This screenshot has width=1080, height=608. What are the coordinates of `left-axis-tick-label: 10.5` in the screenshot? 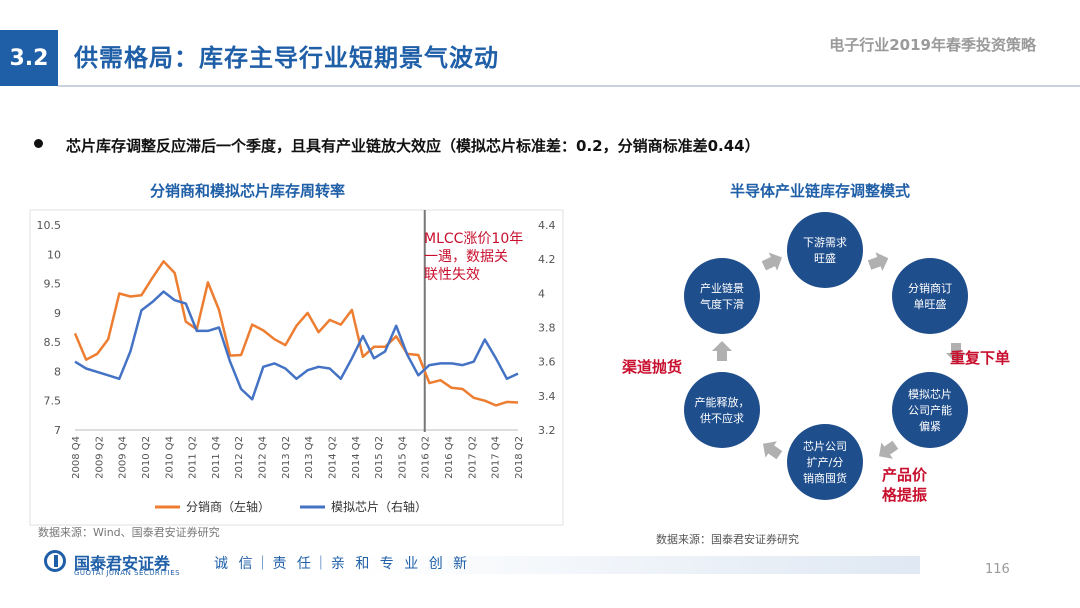 It's located at (49, 225).